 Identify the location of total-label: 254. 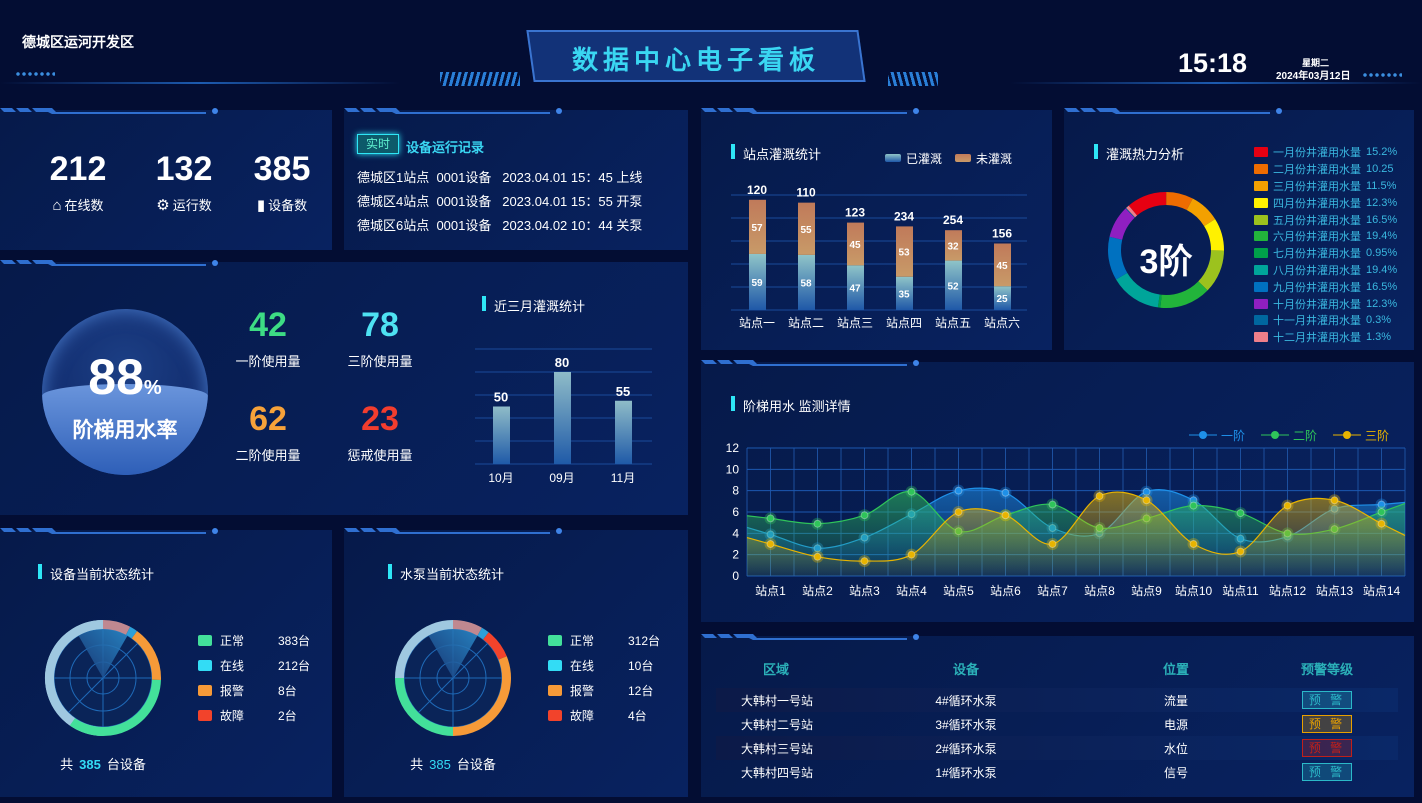
(953, 220).